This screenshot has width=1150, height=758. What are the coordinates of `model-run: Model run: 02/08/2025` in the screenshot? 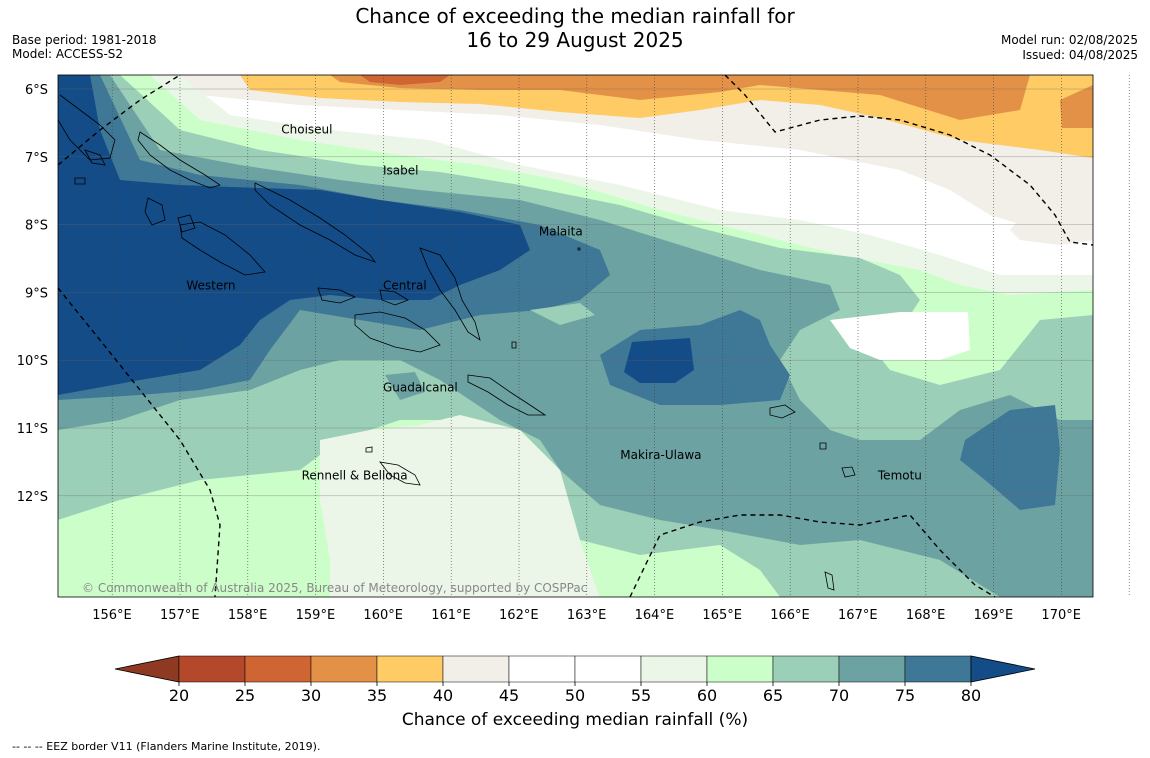 It's located at (1069, 40).